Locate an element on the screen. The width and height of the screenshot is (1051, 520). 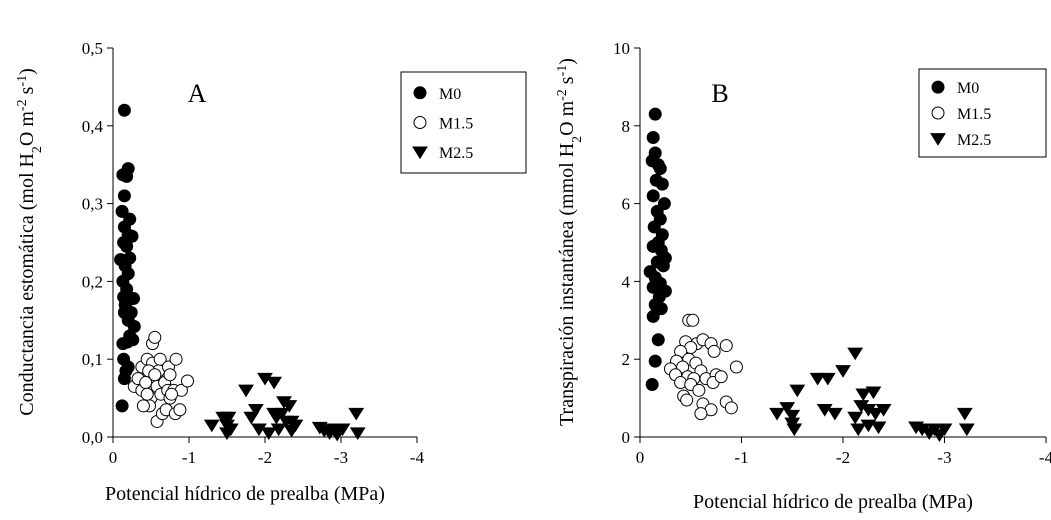
y-tick-label: 0,2 is located at coordinates (92, 281).